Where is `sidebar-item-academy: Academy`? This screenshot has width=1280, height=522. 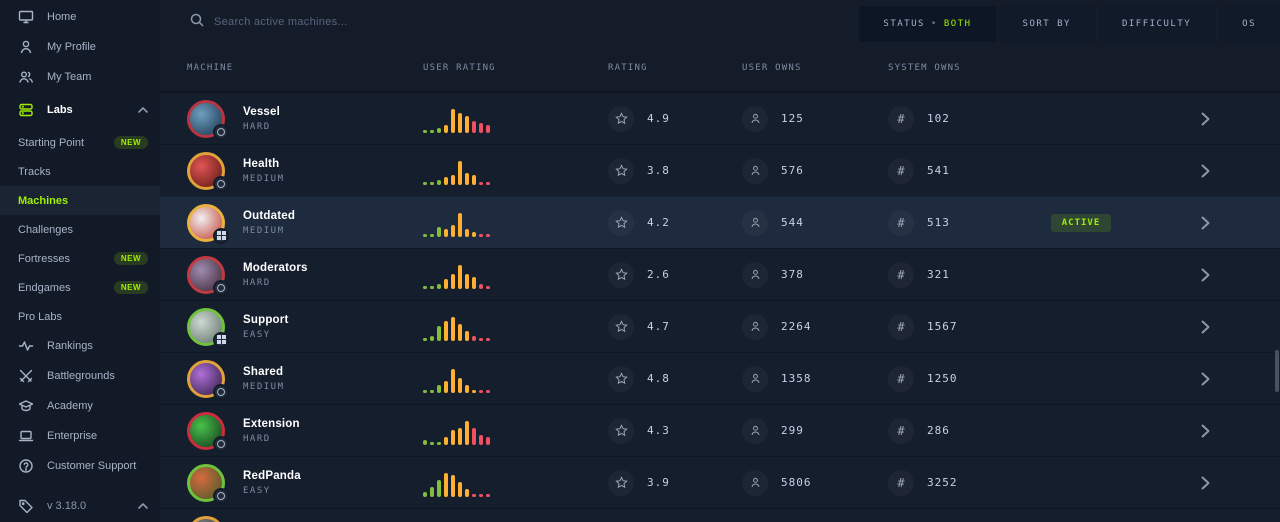
sidebar-item-academy: Academy is located at coordinates (80, 406).